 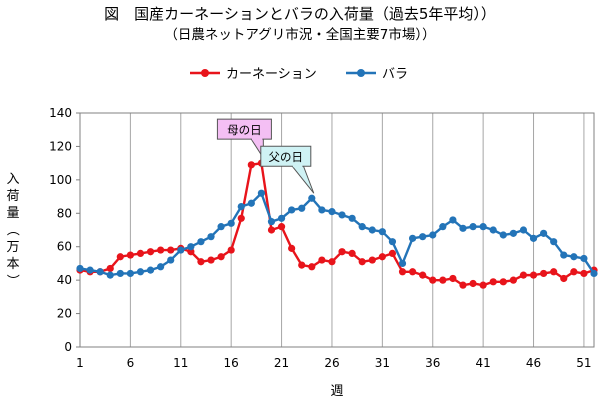 I want to click on y-tick-label: 140, so click(x=60, y=113).